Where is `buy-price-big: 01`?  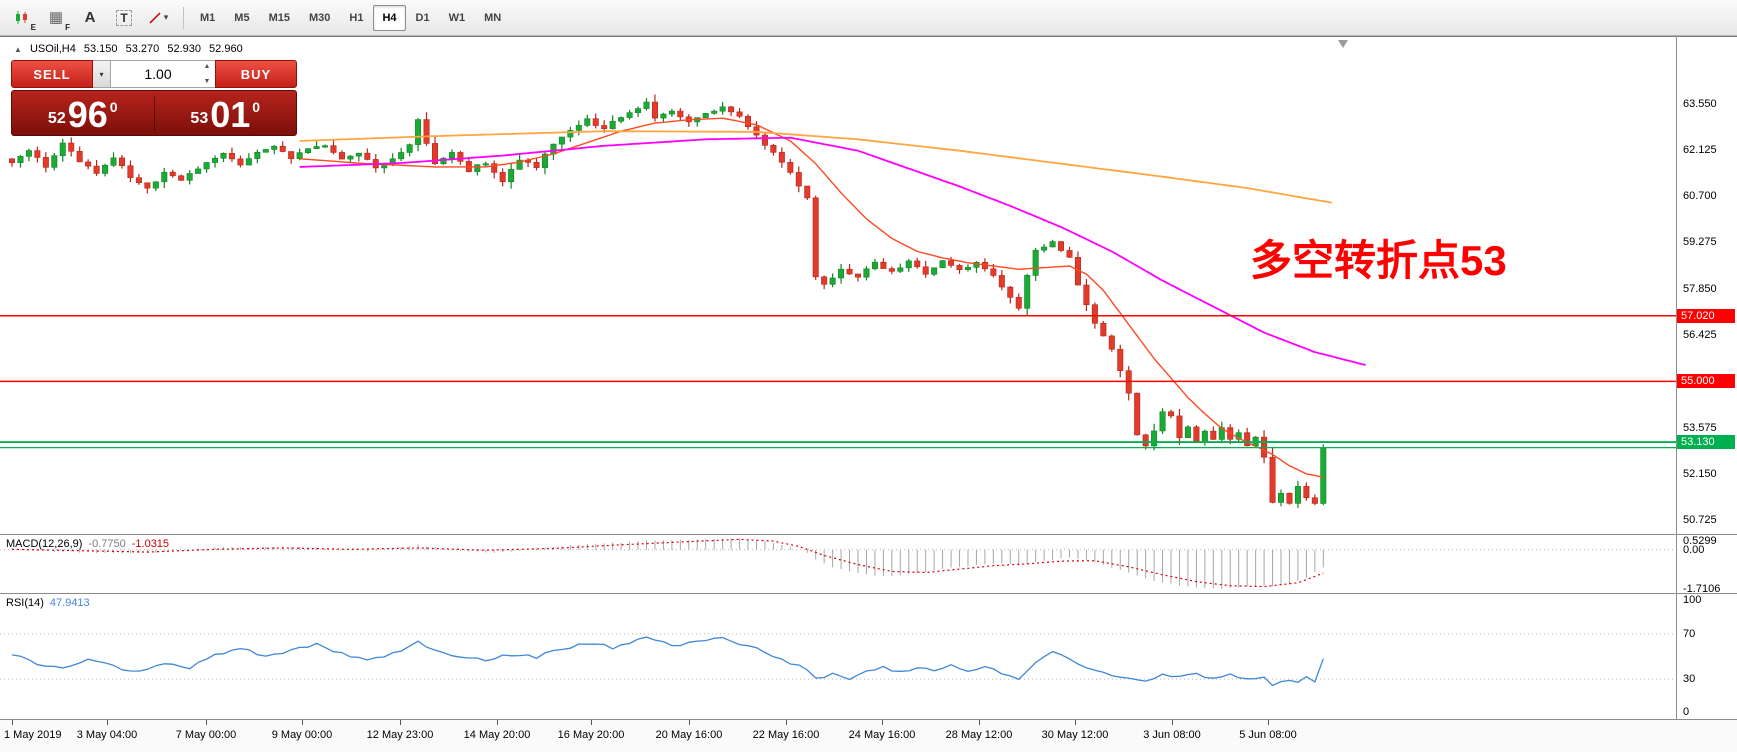
buy-price-big: 01 is located at coordinates (230, 115).